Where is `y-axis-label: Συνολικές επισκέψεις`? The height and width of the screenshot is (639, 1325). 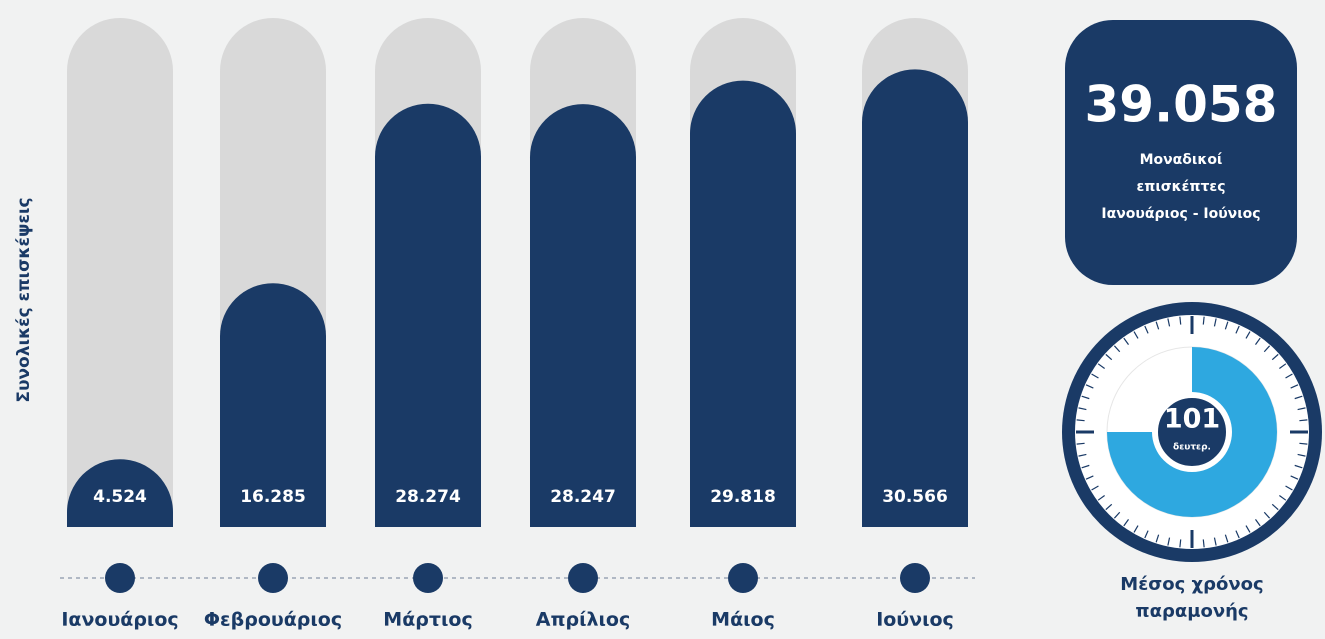
y-axis-label: Συνολικές επισκέψεις is located at coordinates (24, 299).